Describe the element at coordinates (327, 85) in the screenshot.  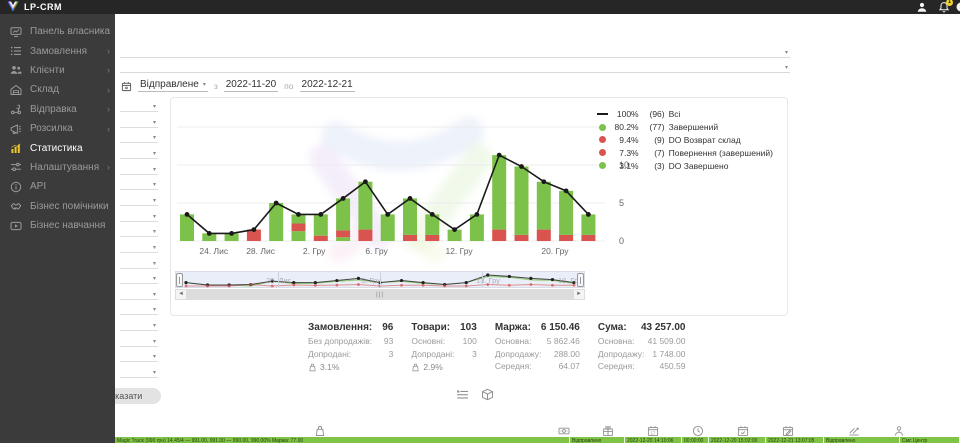
I see `date-to-input: 2022-12-21` at that location.